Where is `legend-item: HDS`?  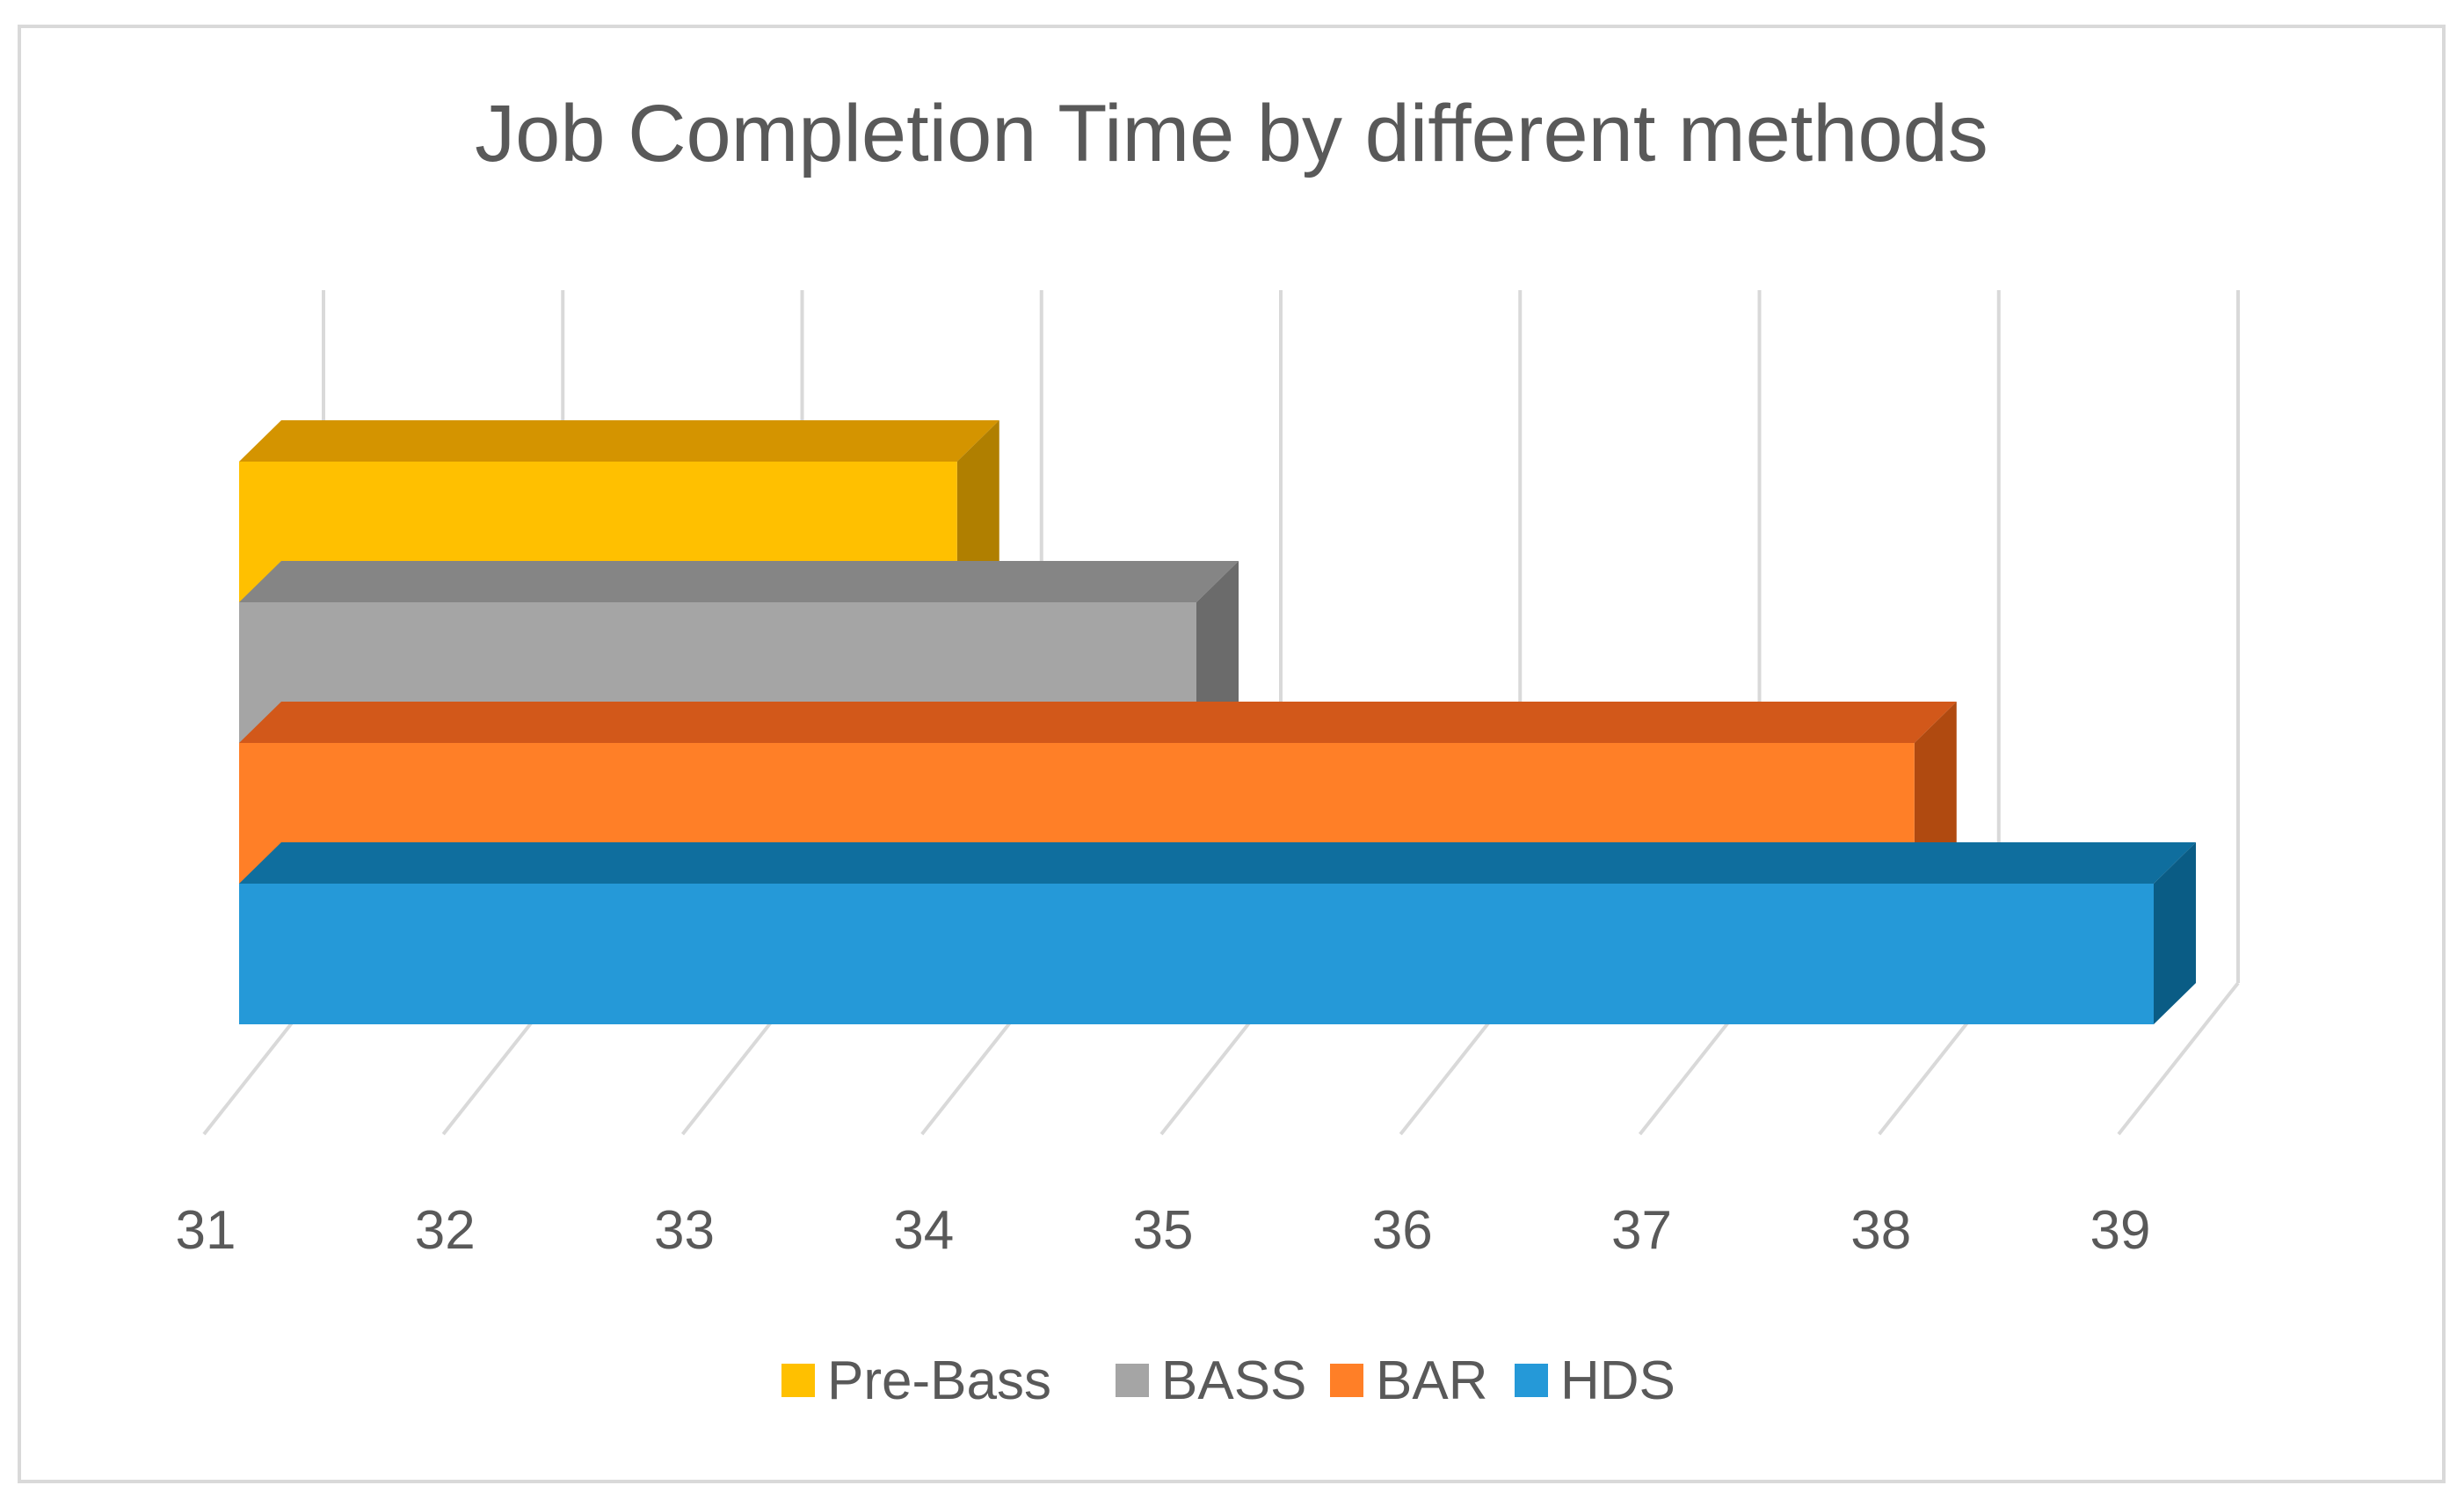
legend-item: HDS is located at coordinates (1595, 1381).